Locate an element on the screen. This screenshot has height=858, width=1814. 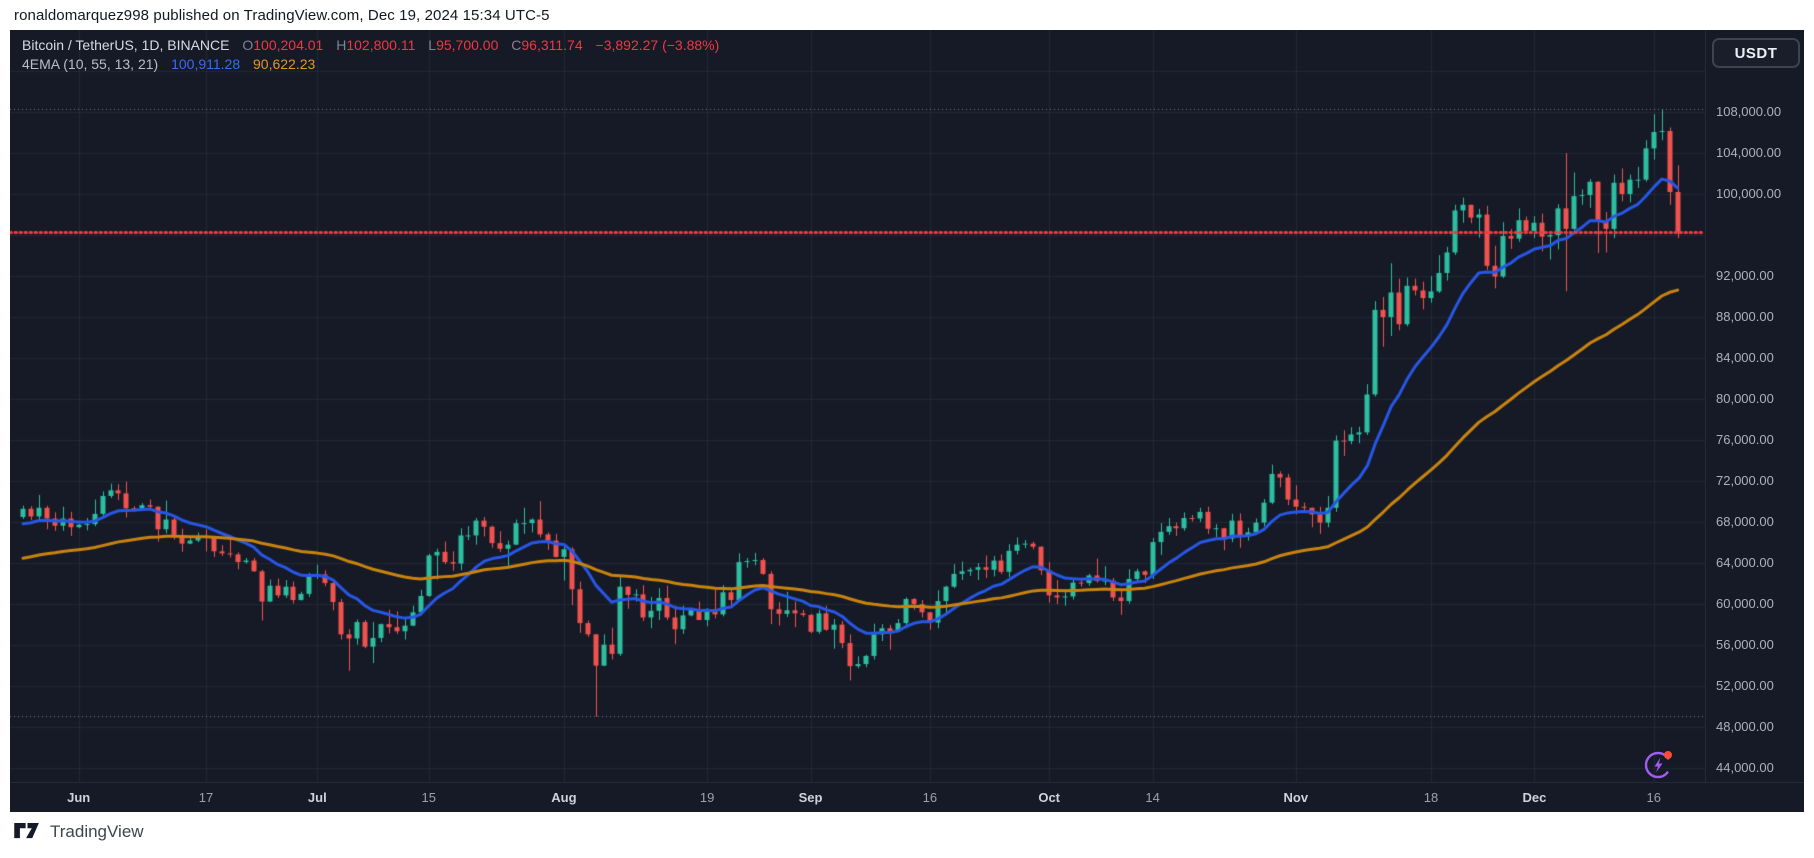
time-axis-label: Jul is located at coordinates (317, 797).